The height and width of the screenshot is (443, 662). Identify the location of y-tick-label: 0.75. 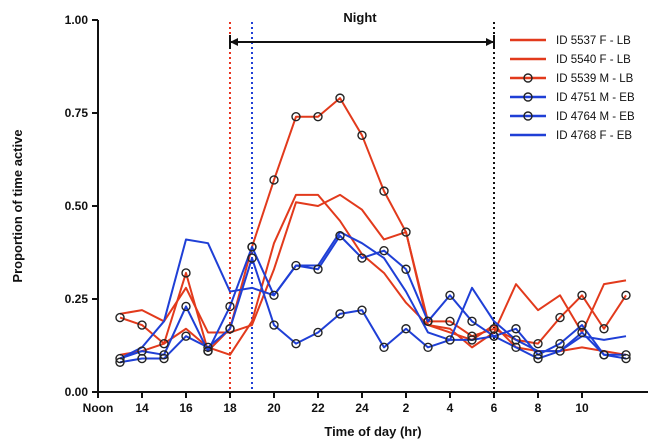
(77, 113).